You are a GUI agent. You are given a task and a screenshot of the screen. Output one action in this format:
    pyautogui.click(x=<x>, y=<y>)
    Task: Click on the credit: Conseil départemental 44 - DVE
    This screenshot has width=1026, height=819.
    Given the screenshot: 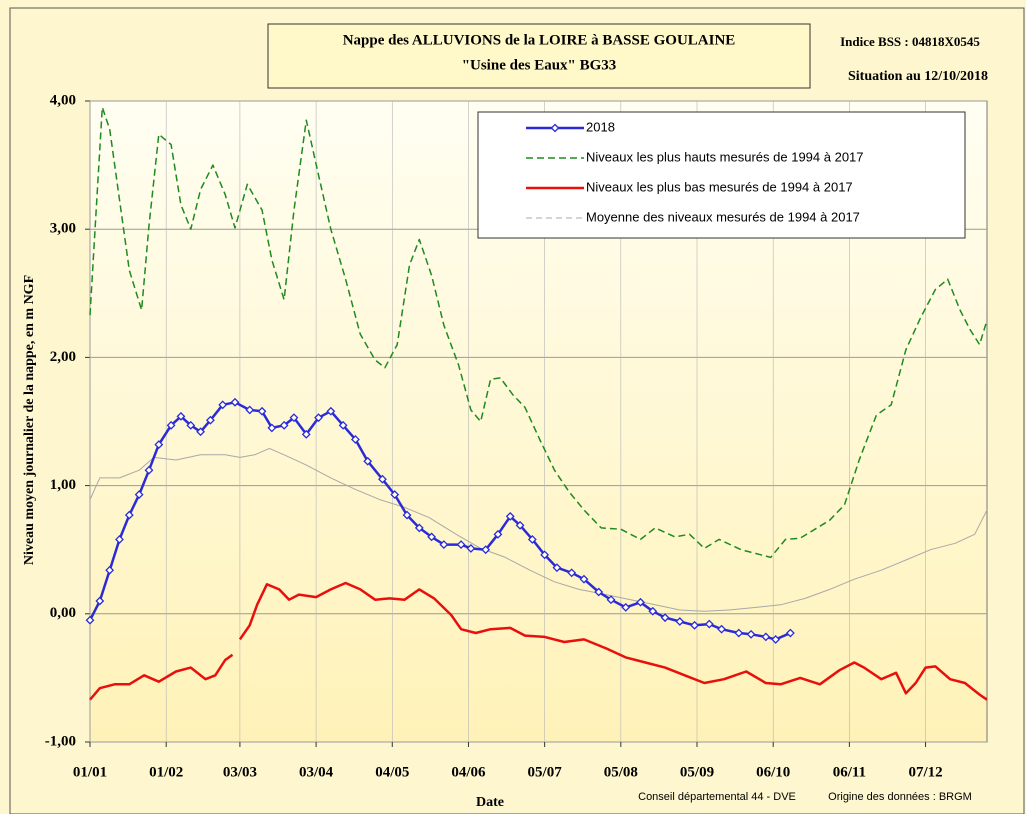 What is the action you would take?
    pyautogui.click(x=717, y=797)
    